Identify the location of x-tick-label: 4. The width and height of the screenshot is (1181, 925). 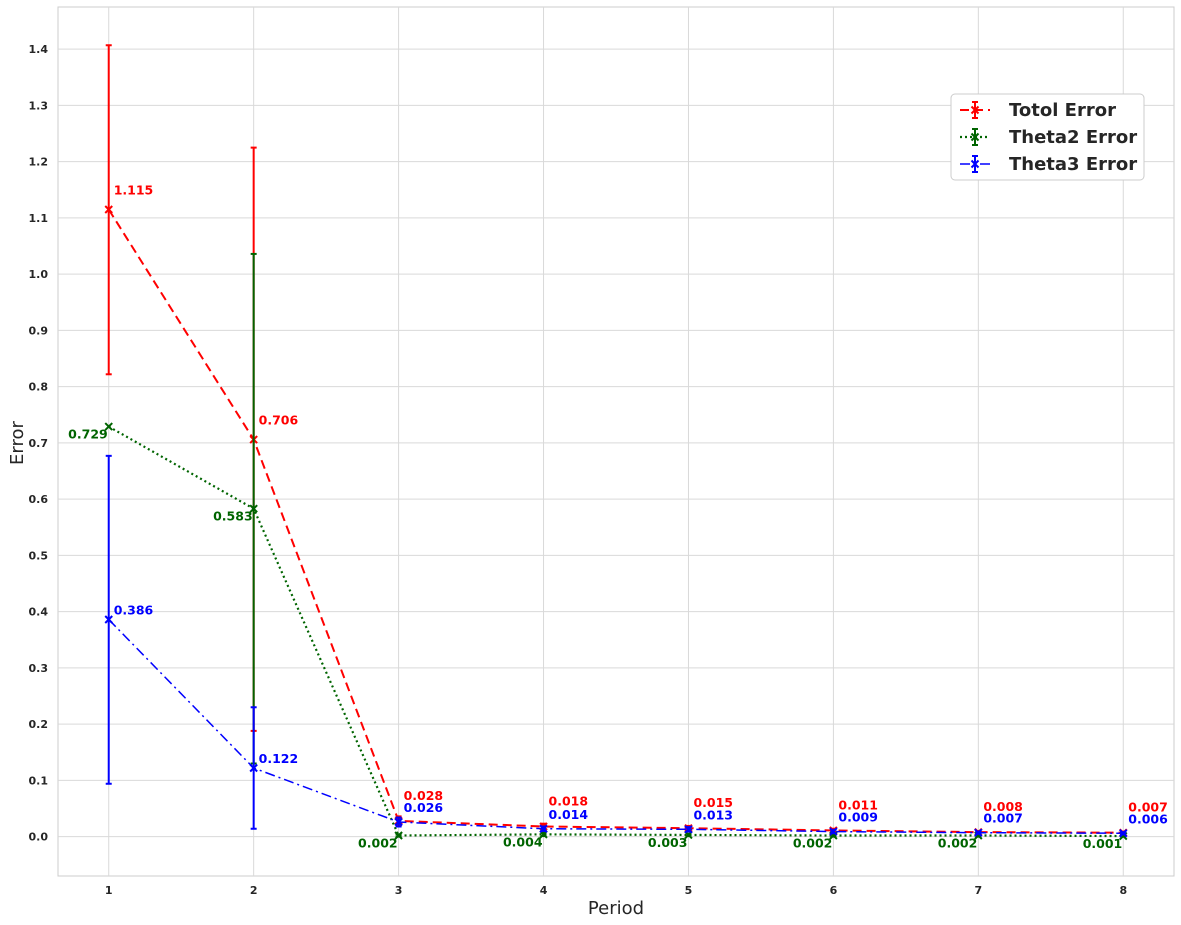
(544, 890).